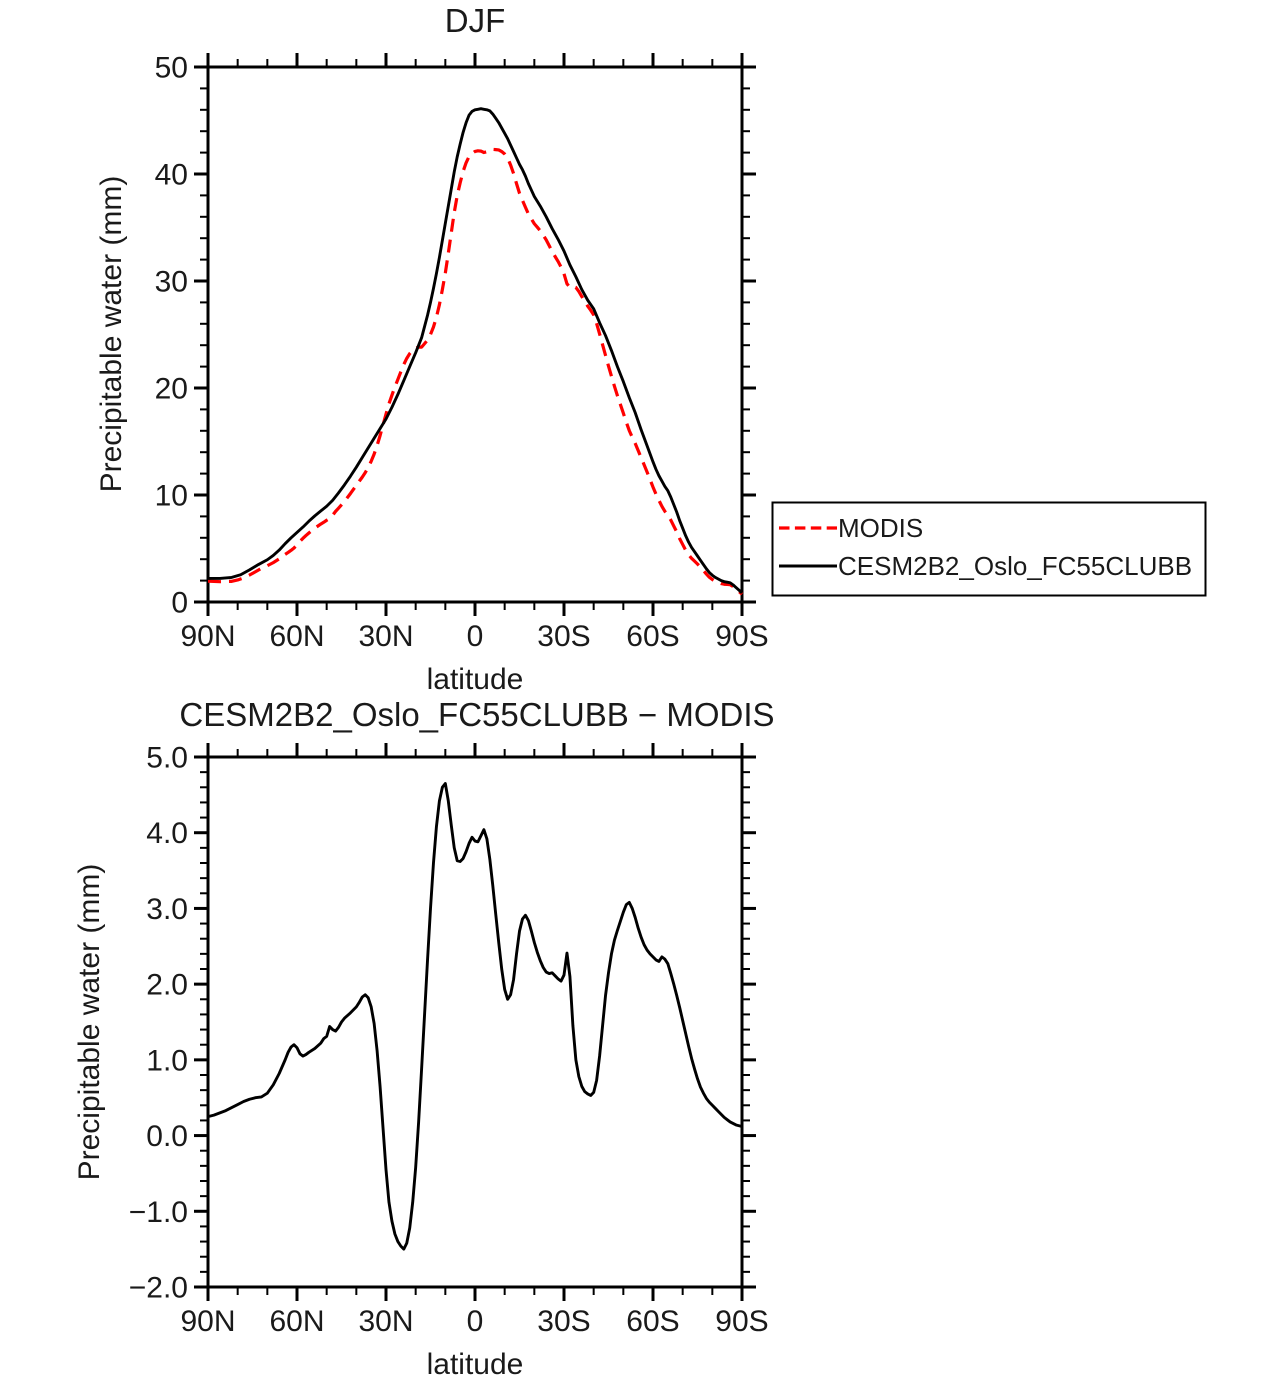 The width and height of the screenshot is (1285, 1382). I want to click on y-tick-label: 0.0, so click(167, 1136).